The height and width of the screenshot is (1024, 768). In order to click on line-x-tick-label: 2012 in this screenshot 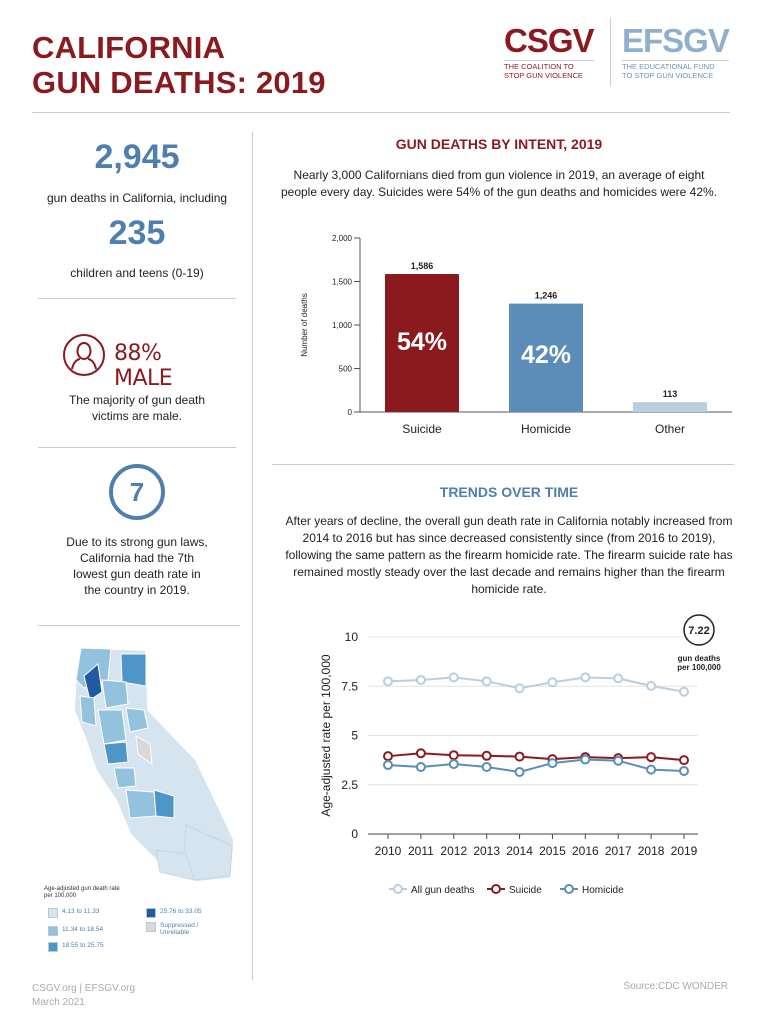, I will do `click(453, 851)`.